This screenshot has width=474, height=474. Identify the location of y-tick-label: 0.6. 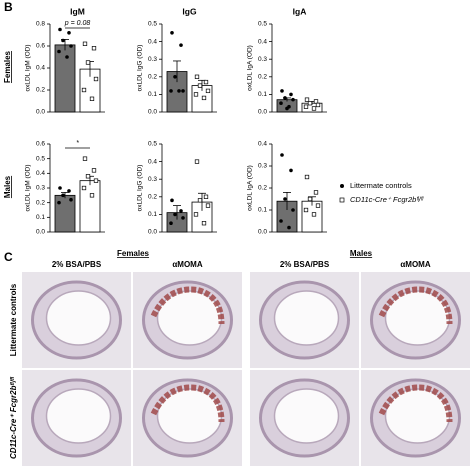
(40, 144).